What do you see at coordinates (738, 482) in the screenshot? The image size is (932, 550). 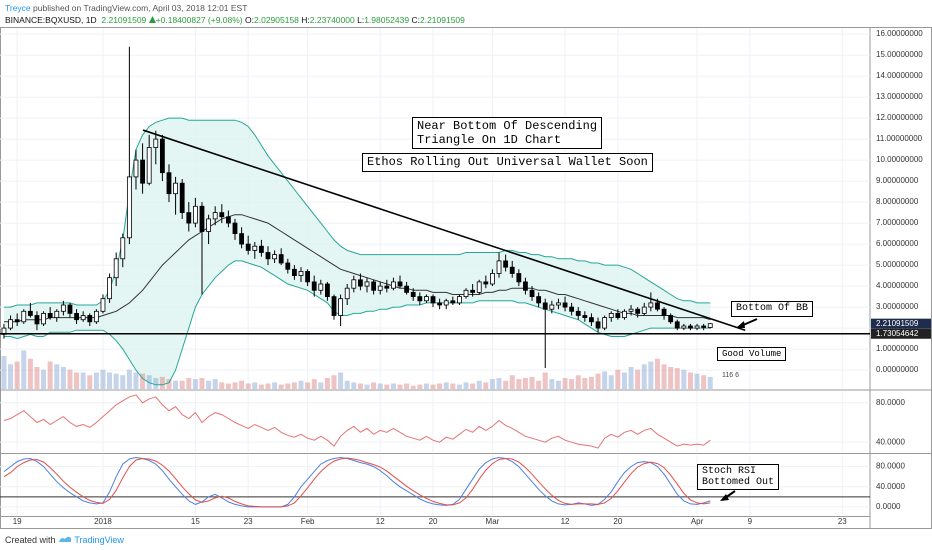 I see `annotation-line: Bottomed Out` at bounding box center [738, 482].